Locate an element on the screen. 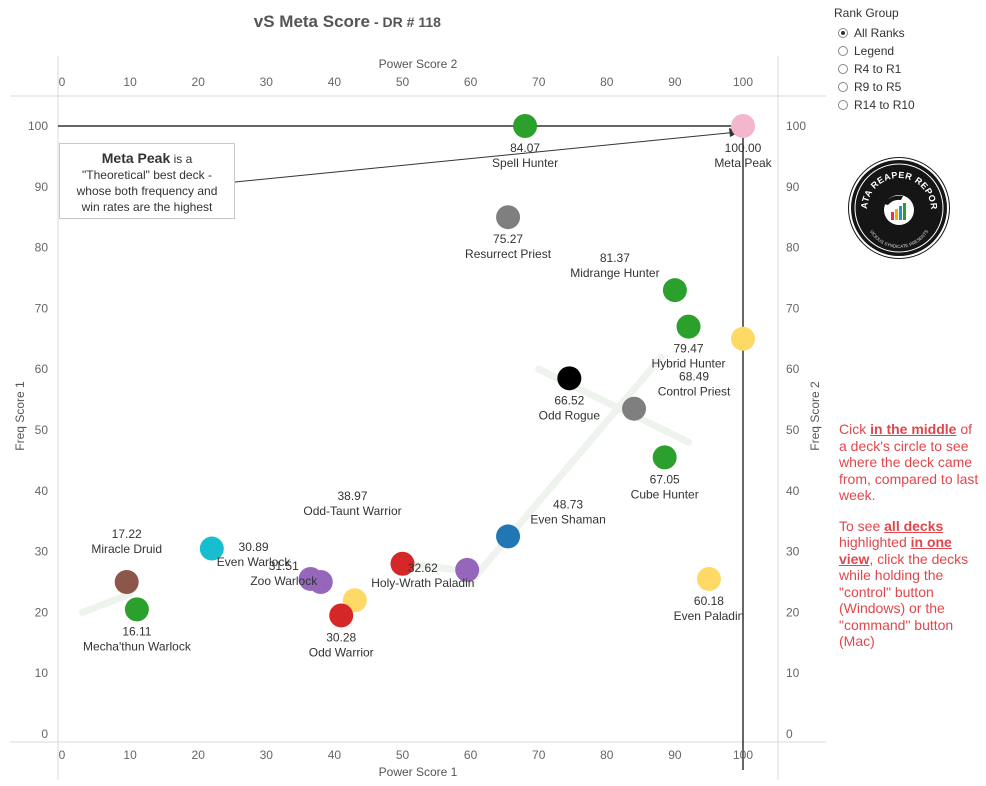 The width and height of the screenshot is (986, 786). y2-tick-label: 0 is located at coordinates (789, 734).